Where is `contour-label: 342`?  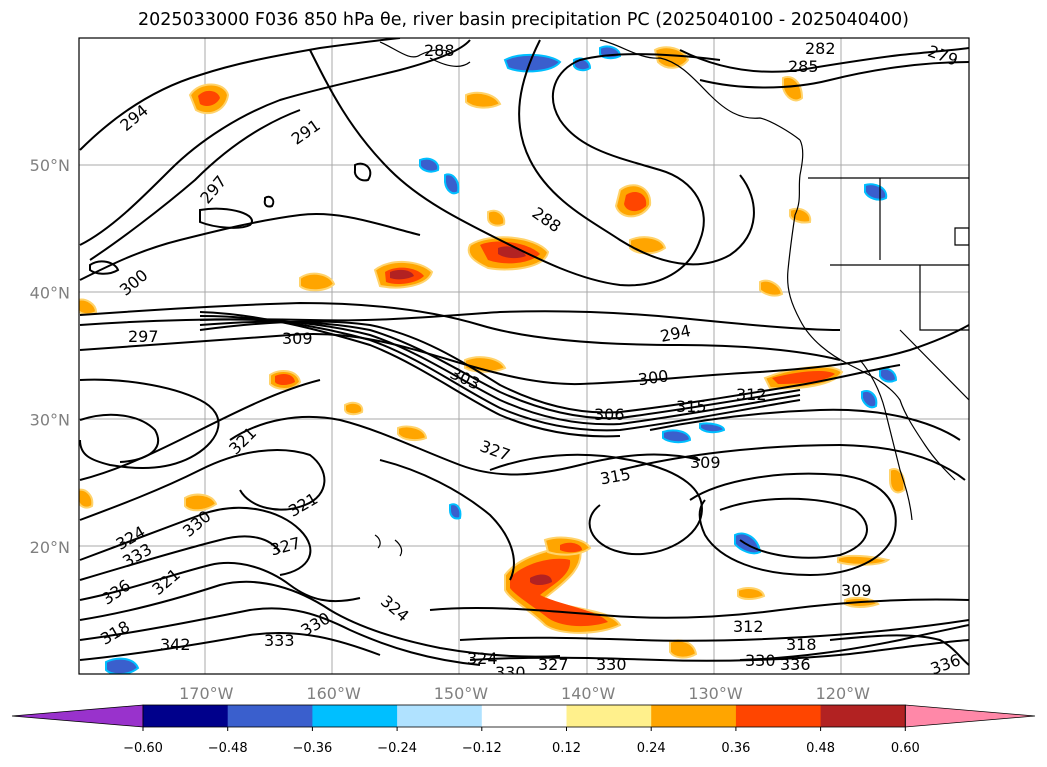 contour-label: 342 is located at coordinates (175, 644).